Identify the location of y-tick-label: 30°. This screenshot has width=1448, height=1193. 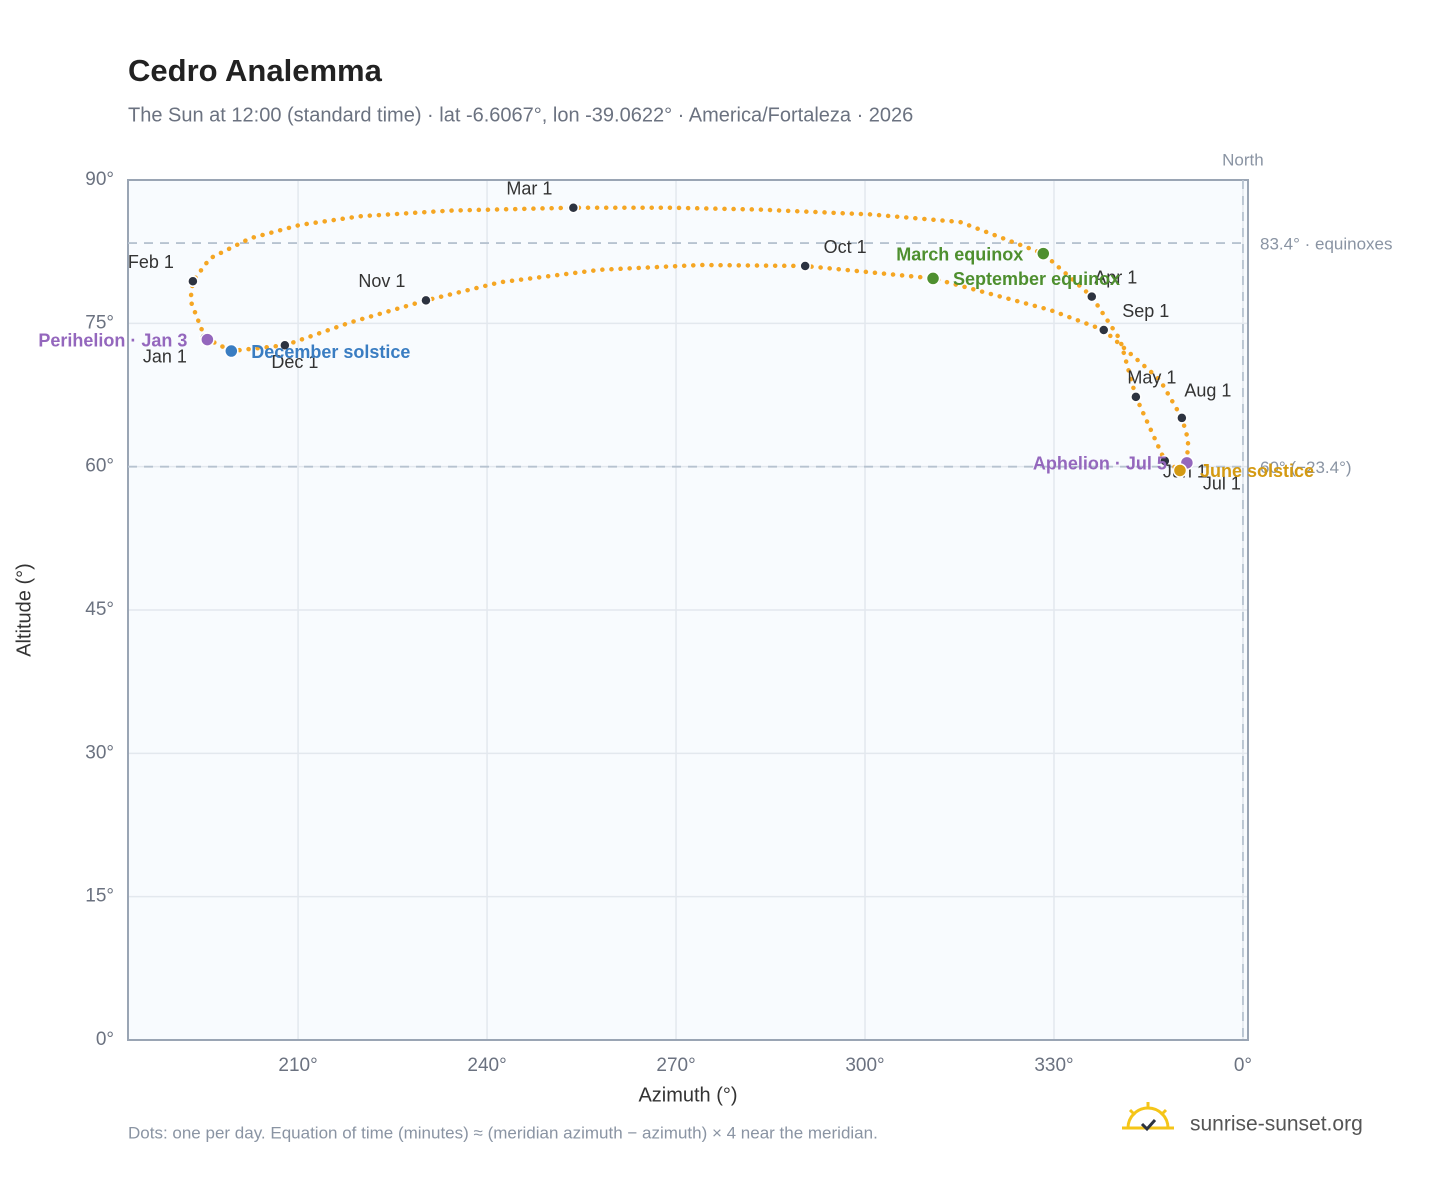
(99, 752).